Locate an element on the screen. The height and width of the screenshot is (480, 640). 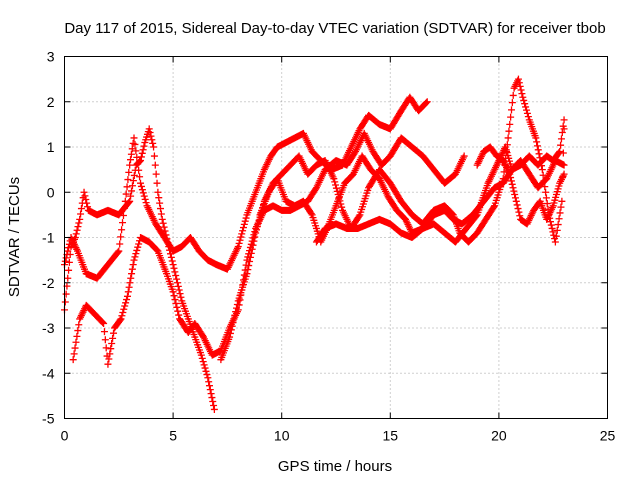
x-tick-label: 15 is located at coordinates (391, 436).